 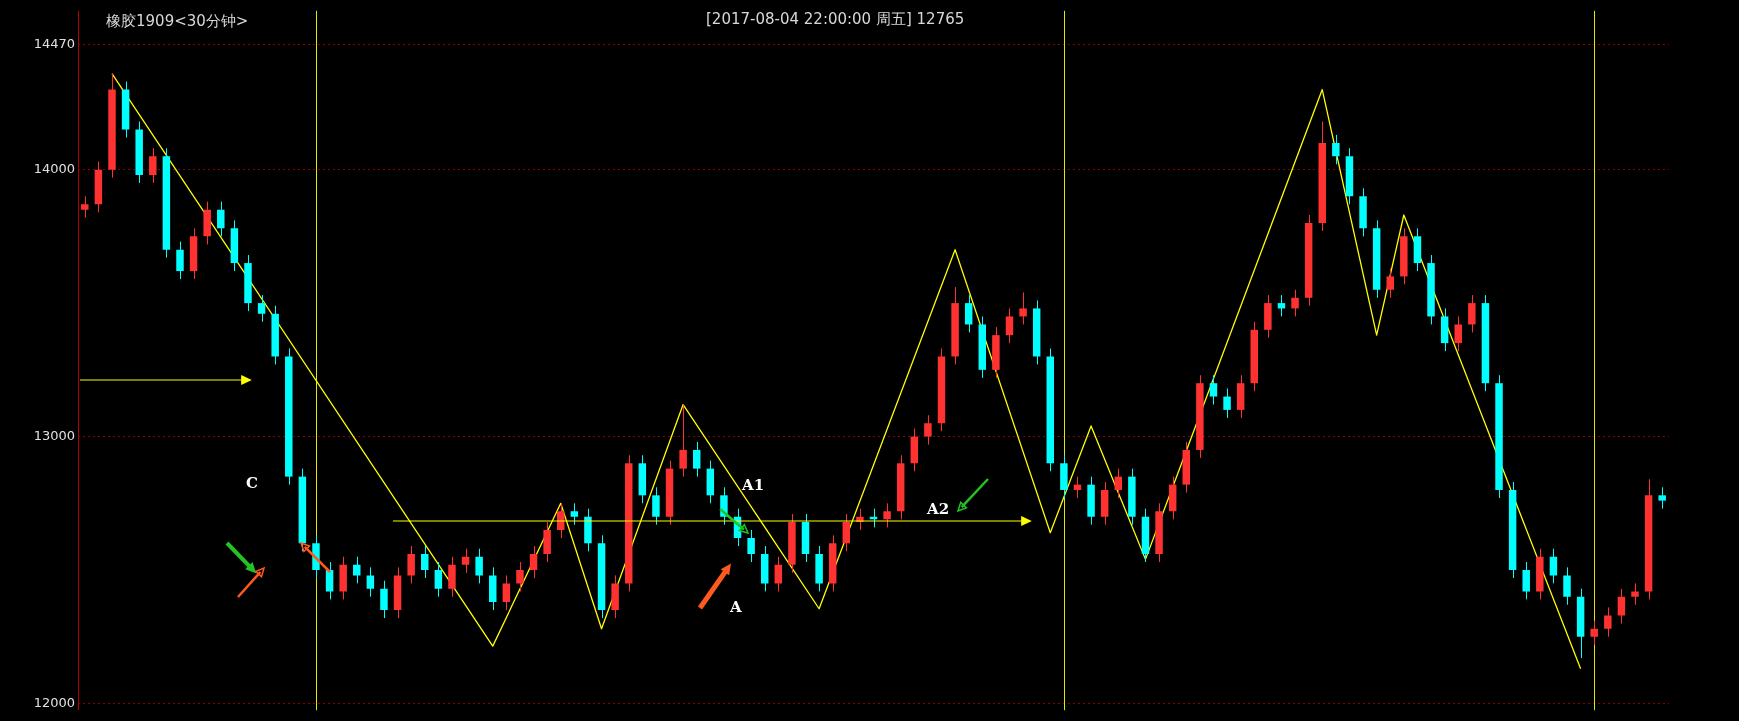 I want to click on annotation: A2, so click(x=938, y=509).